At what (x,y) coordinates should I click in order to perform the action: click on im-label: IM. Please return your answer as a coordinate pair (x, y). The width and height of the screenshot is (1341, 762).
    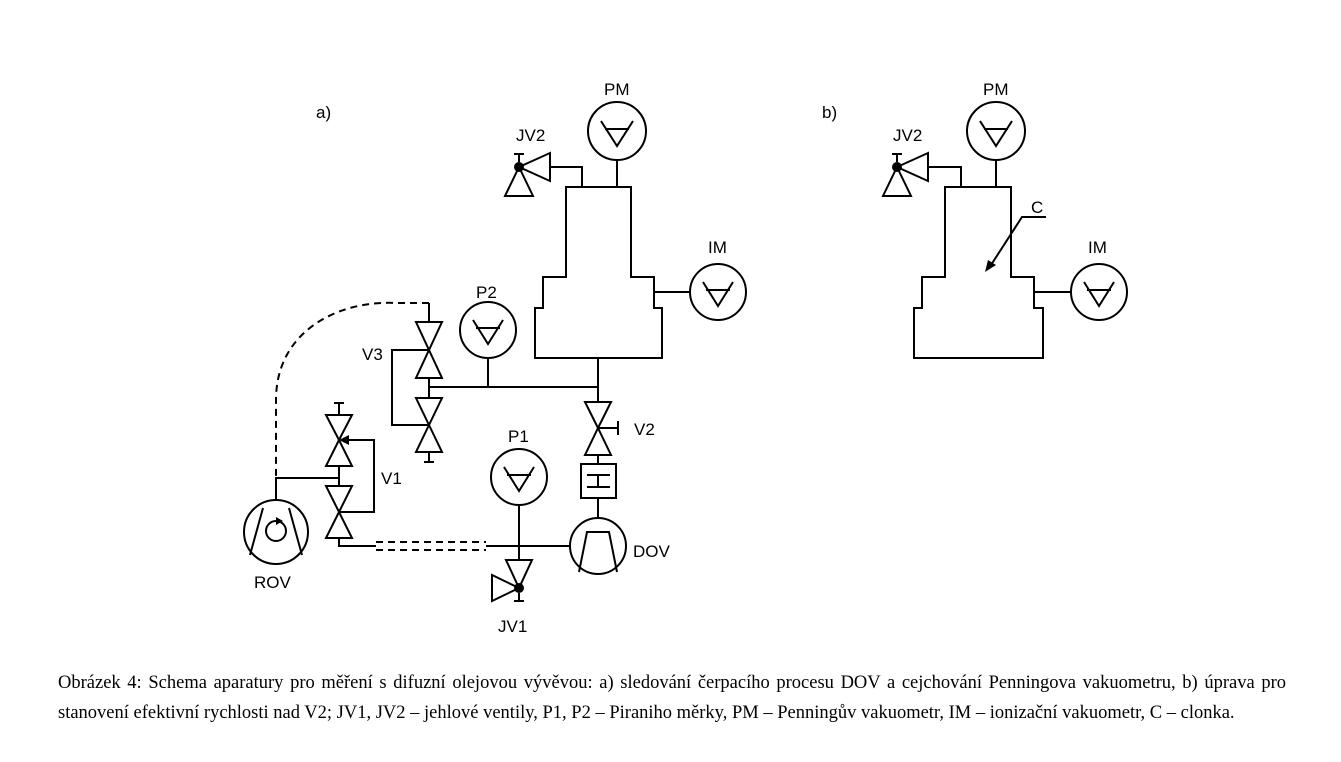
    Looking at the image, I should click on (717, 247).